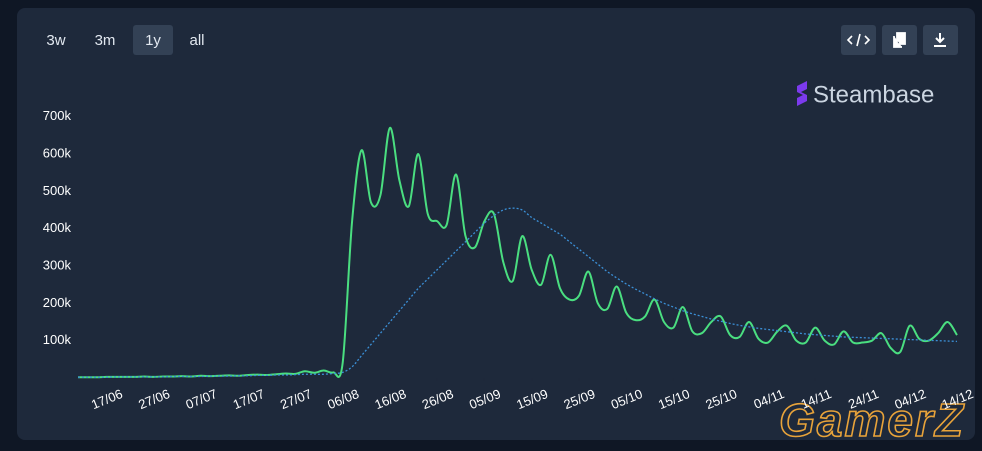 The width and height of the screenshot is (982, 451). I want to click on copy-icon, so click(899, 40).